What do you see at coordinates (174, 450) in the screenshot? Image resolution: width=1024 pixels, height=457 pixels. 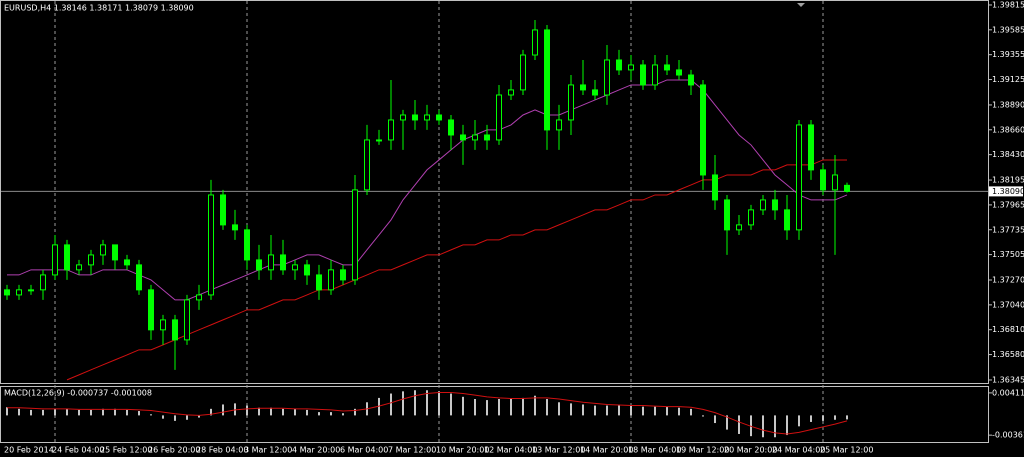 I see `x-tick-label: 26 Feb 20:00` at bounding box center [174, 450].